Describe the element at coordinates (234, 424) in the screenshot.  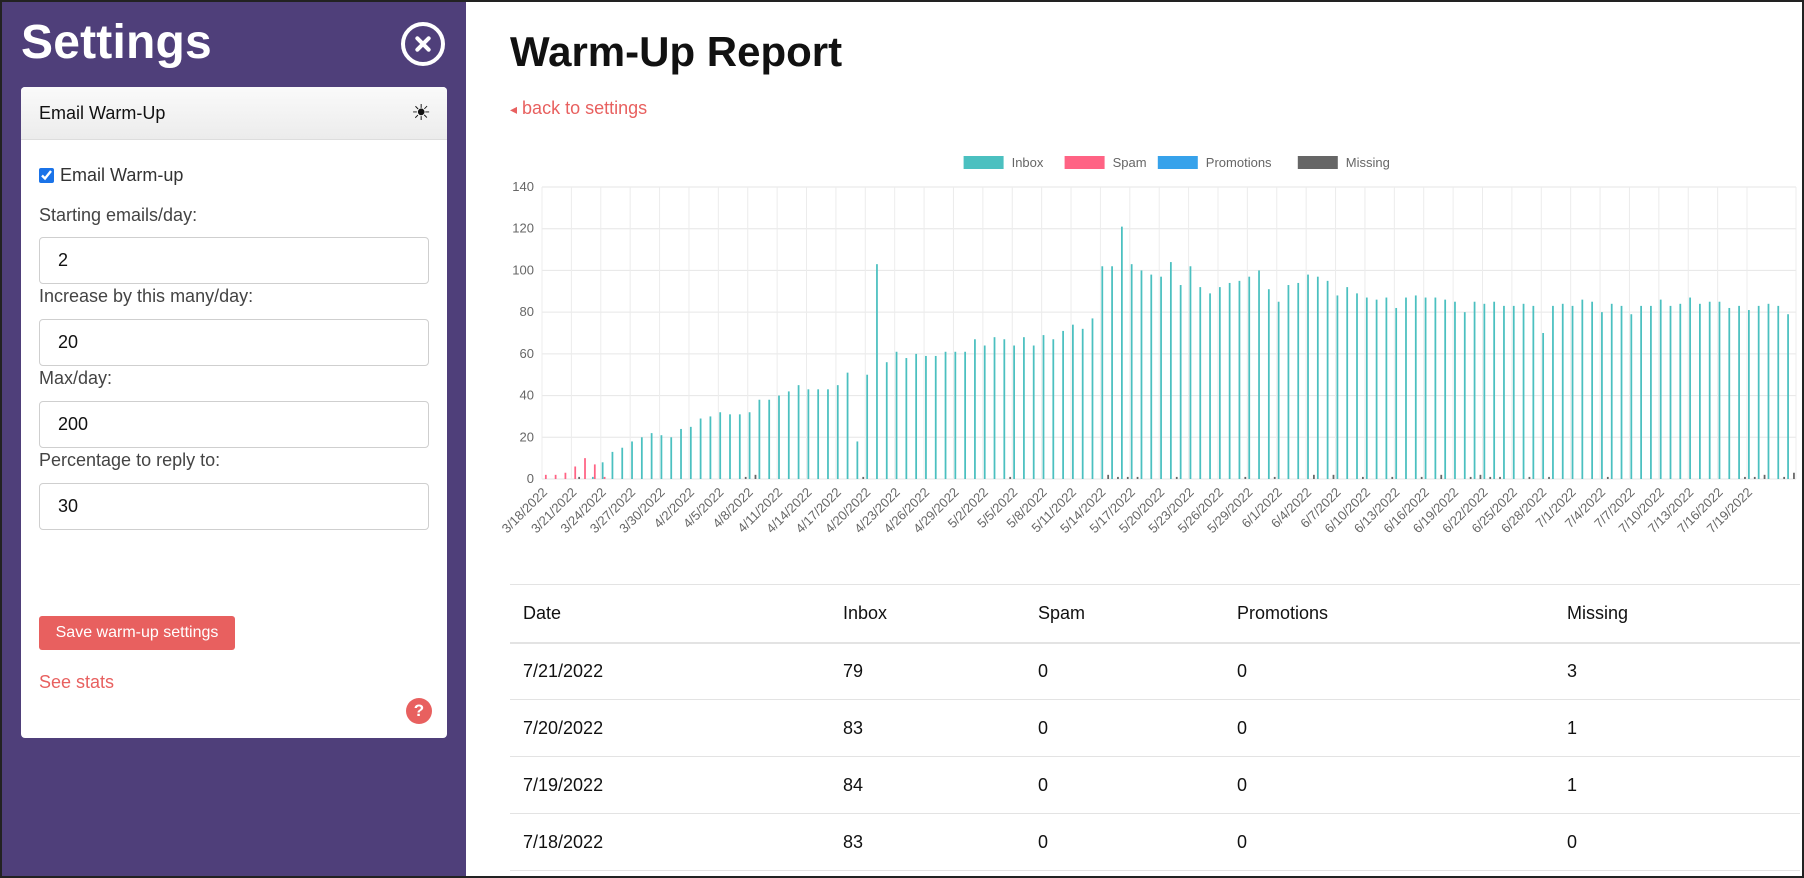
I see `max-per-day-input` at that location.